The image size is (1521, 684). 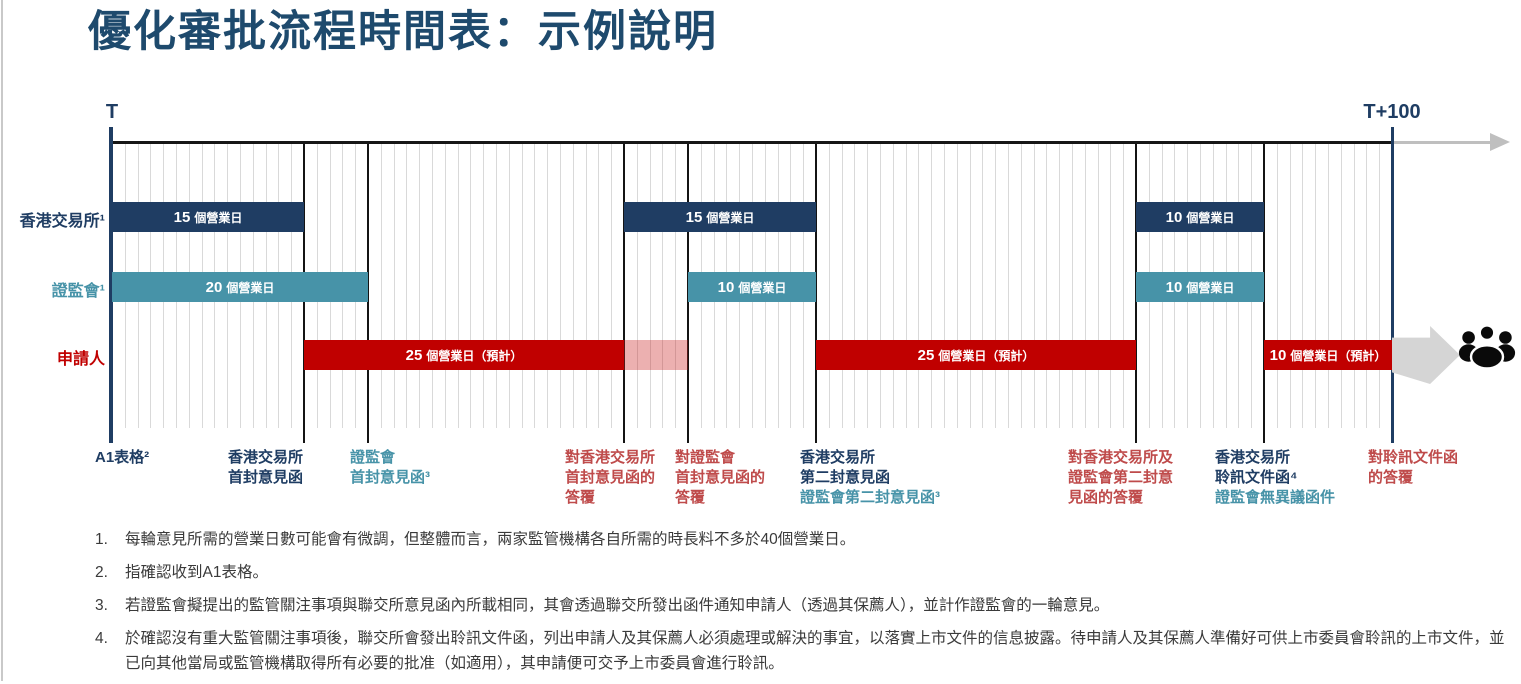 What do you see at coordinates (1120, 478) in the screenshot?
I see `milestone-label: 對香港交易所及 證監會第二封意 見函的答覆` at bounding box center [1120, 478].